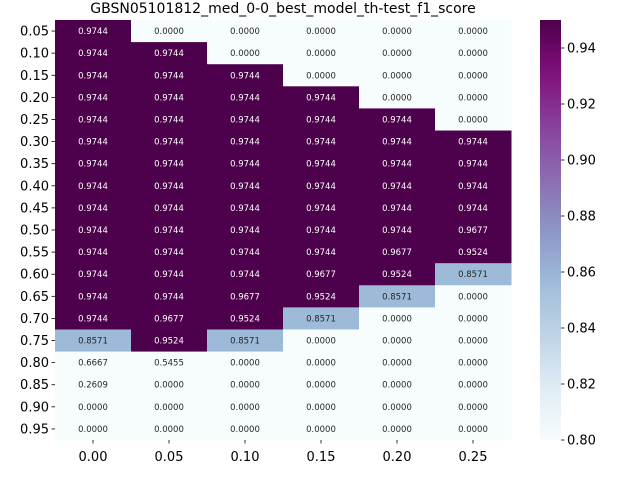  What do you see at coordinates (169, 342) in the screenshot?
I see `cell-value-label: 0.9524` at bounding box center [169, 342].